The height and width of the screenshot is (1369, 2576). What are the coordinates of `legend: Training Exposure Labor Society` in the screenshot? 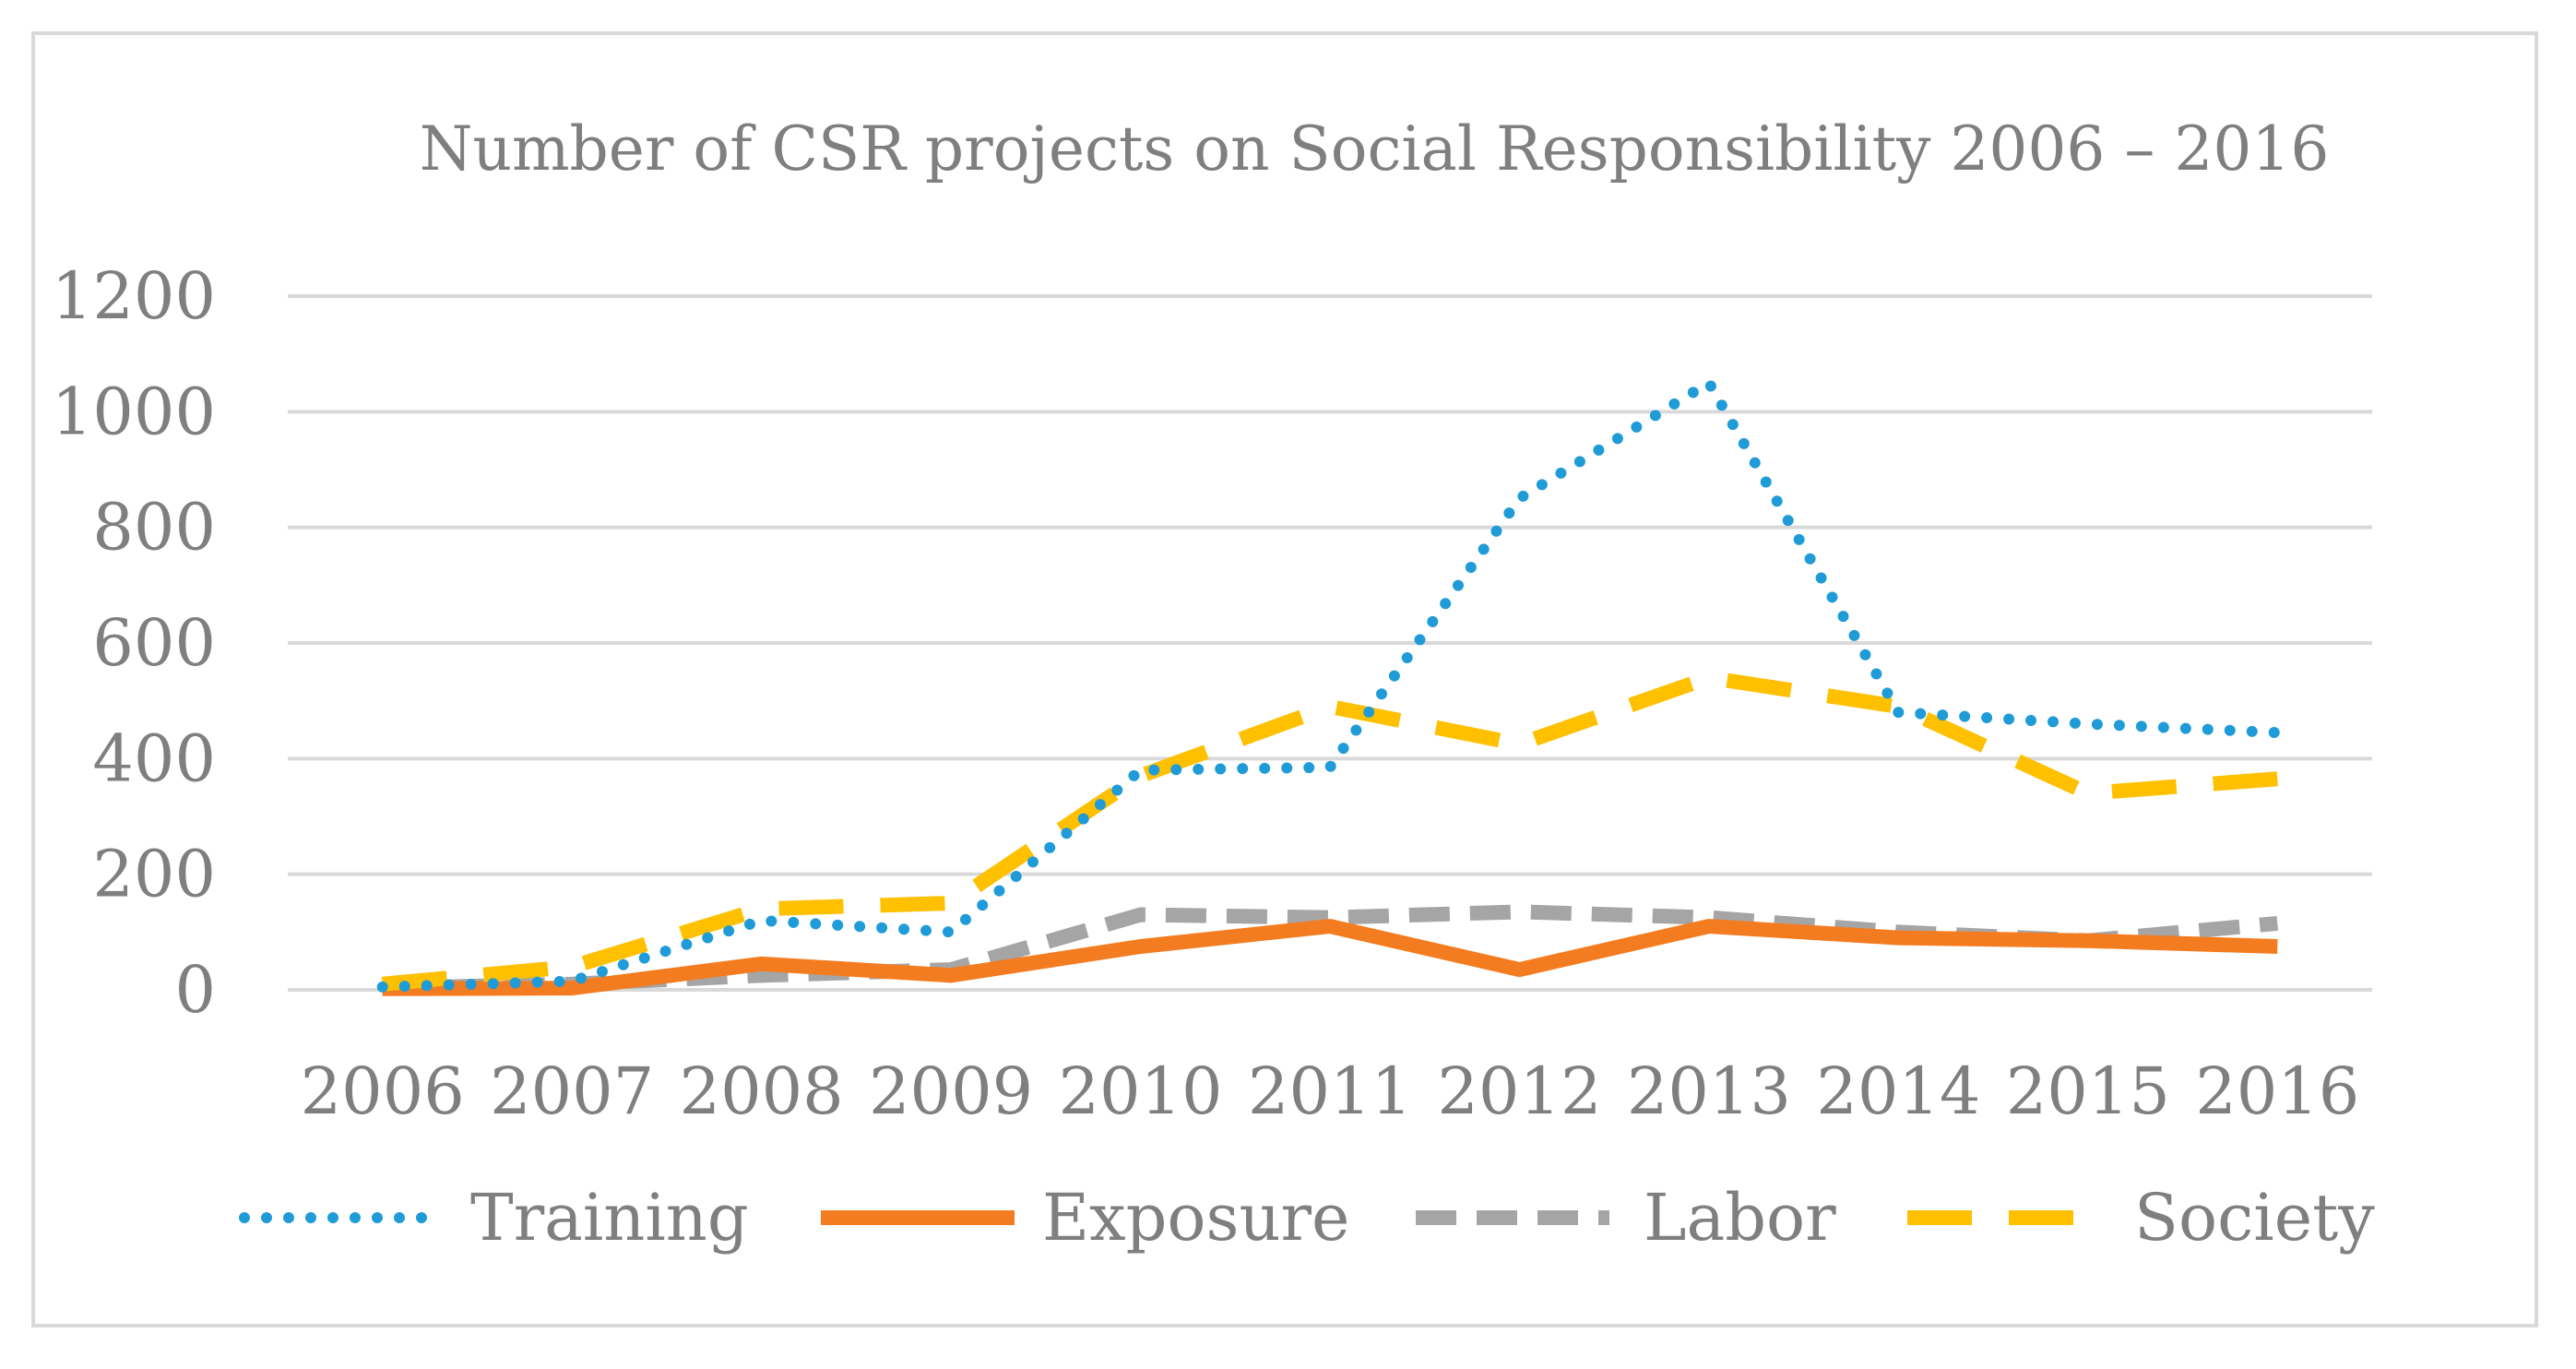 It's located at (1307, 1218).